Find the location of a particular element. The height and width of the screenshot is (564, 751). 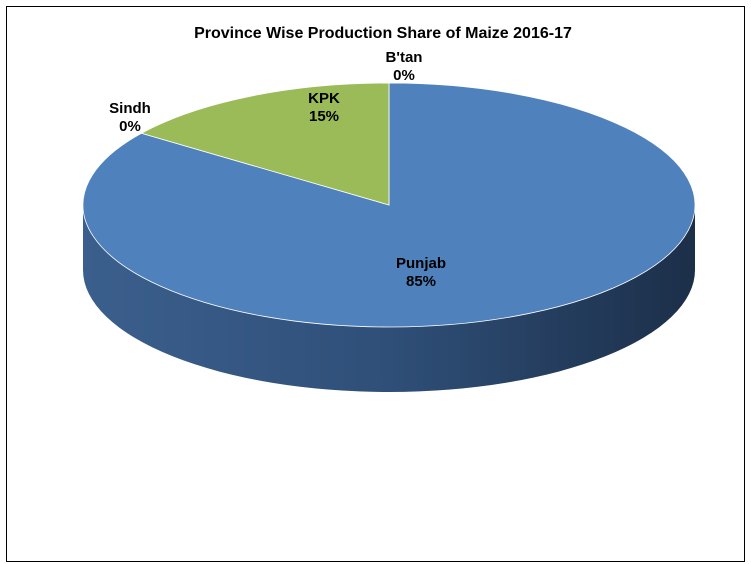

label-kpk: KPK is located at coordinates (324, 98).